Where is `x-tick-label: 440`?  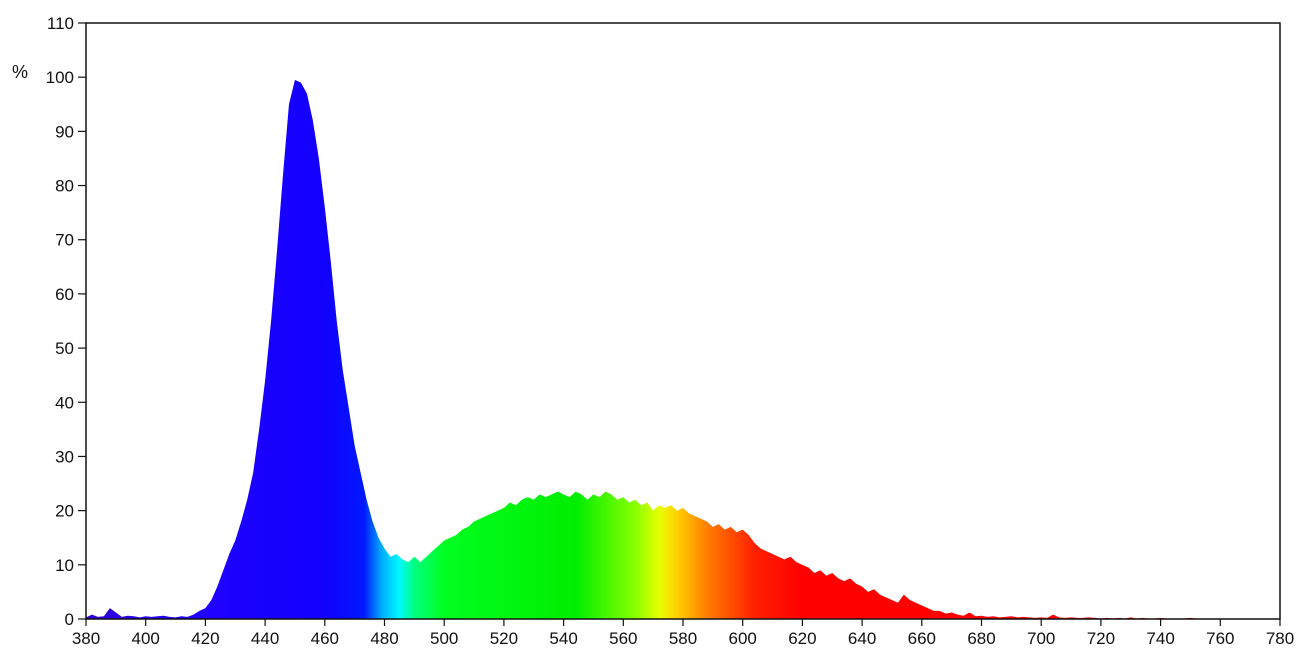
x-tick-label: 440 is located at coordinates (265, 638).